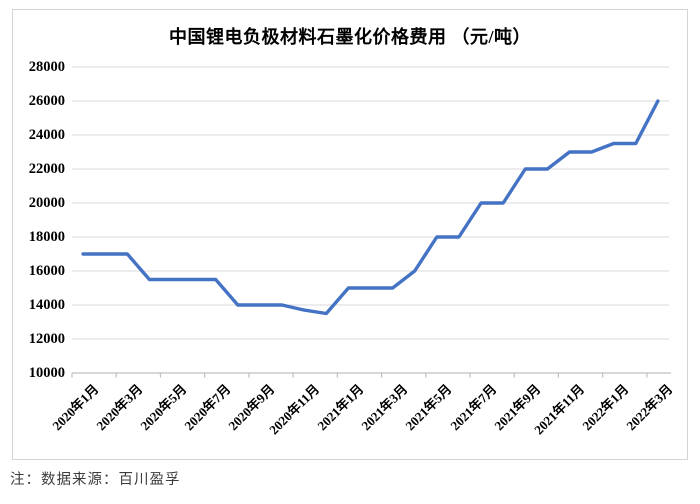 This screenshot has height=504, width=700. Describe the element at coordinates (95, 480) in the screenshot. I see `source-note: 注：数据来源：百川盈孚` at that location.